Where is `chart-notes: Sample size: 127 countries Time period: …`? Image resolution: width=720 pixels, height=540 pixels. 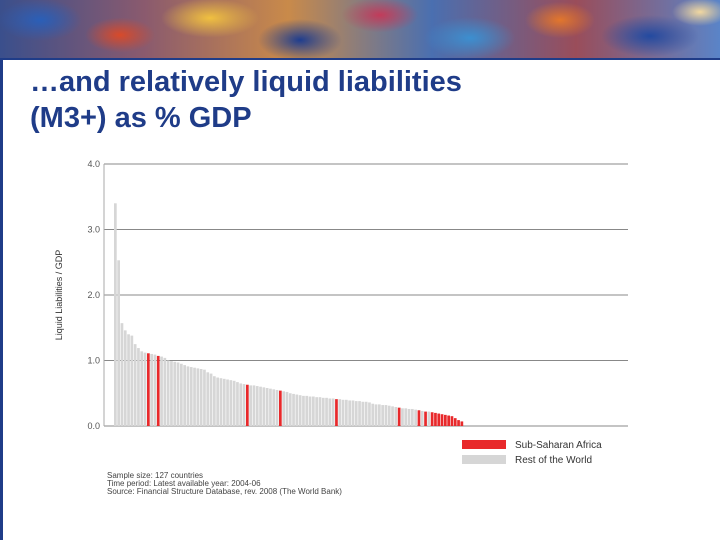
chart-notes: Sample size: 127 countries Time period: … is located at coordinates (224, 484).